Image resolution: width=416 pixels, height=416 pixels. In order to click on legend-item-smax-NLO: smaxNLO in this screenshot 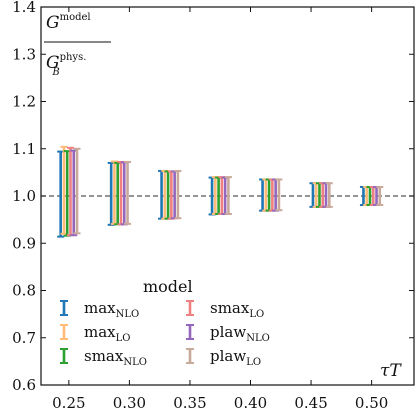, I will do `click(103, 357)`.